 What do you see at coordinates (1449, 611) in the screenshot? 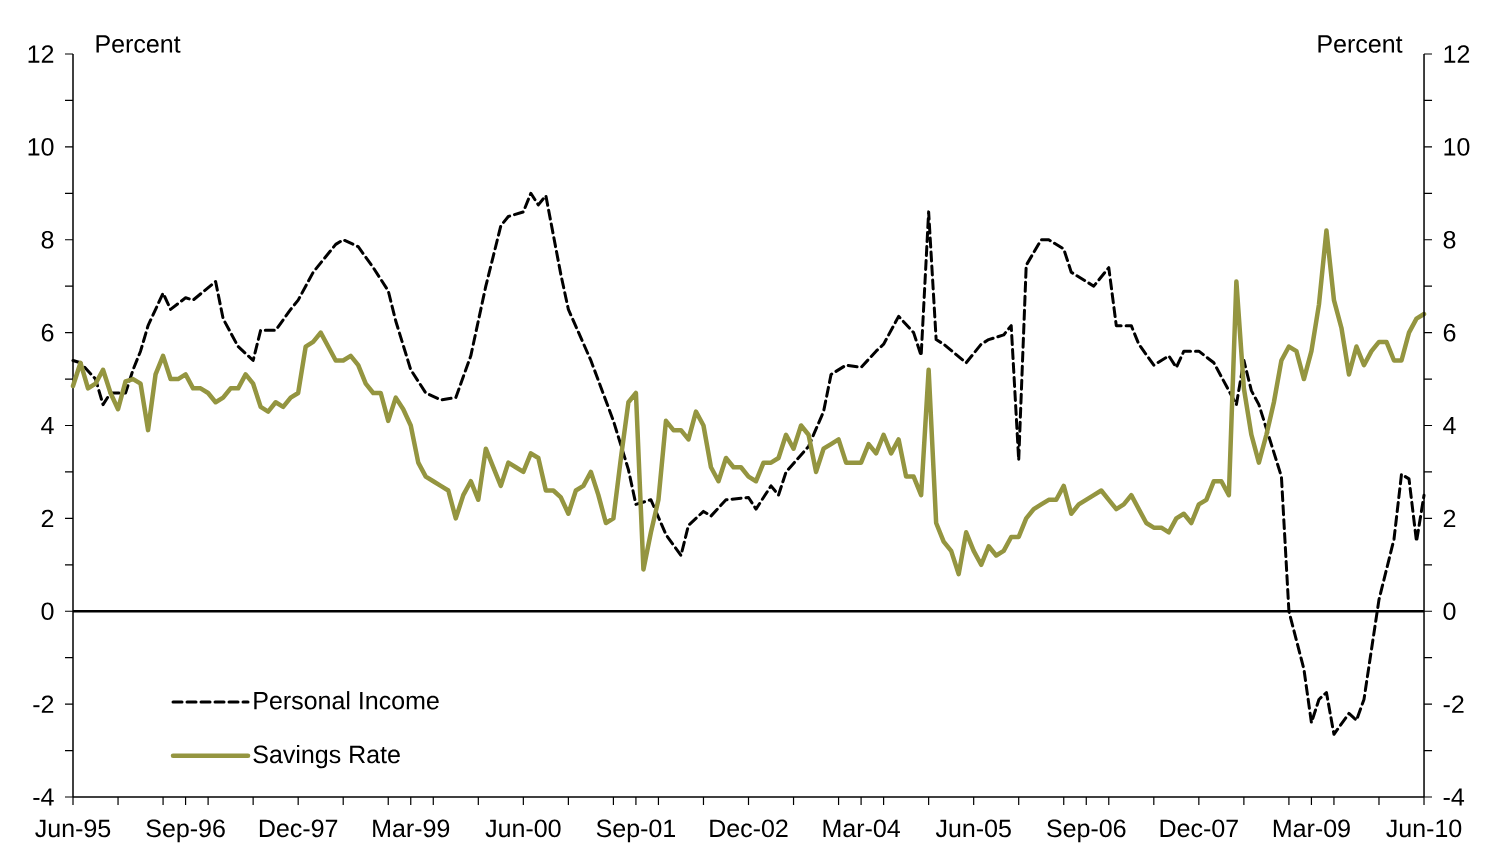
I see `y2-tick-label: 0` at bounding box center [1449, 611].